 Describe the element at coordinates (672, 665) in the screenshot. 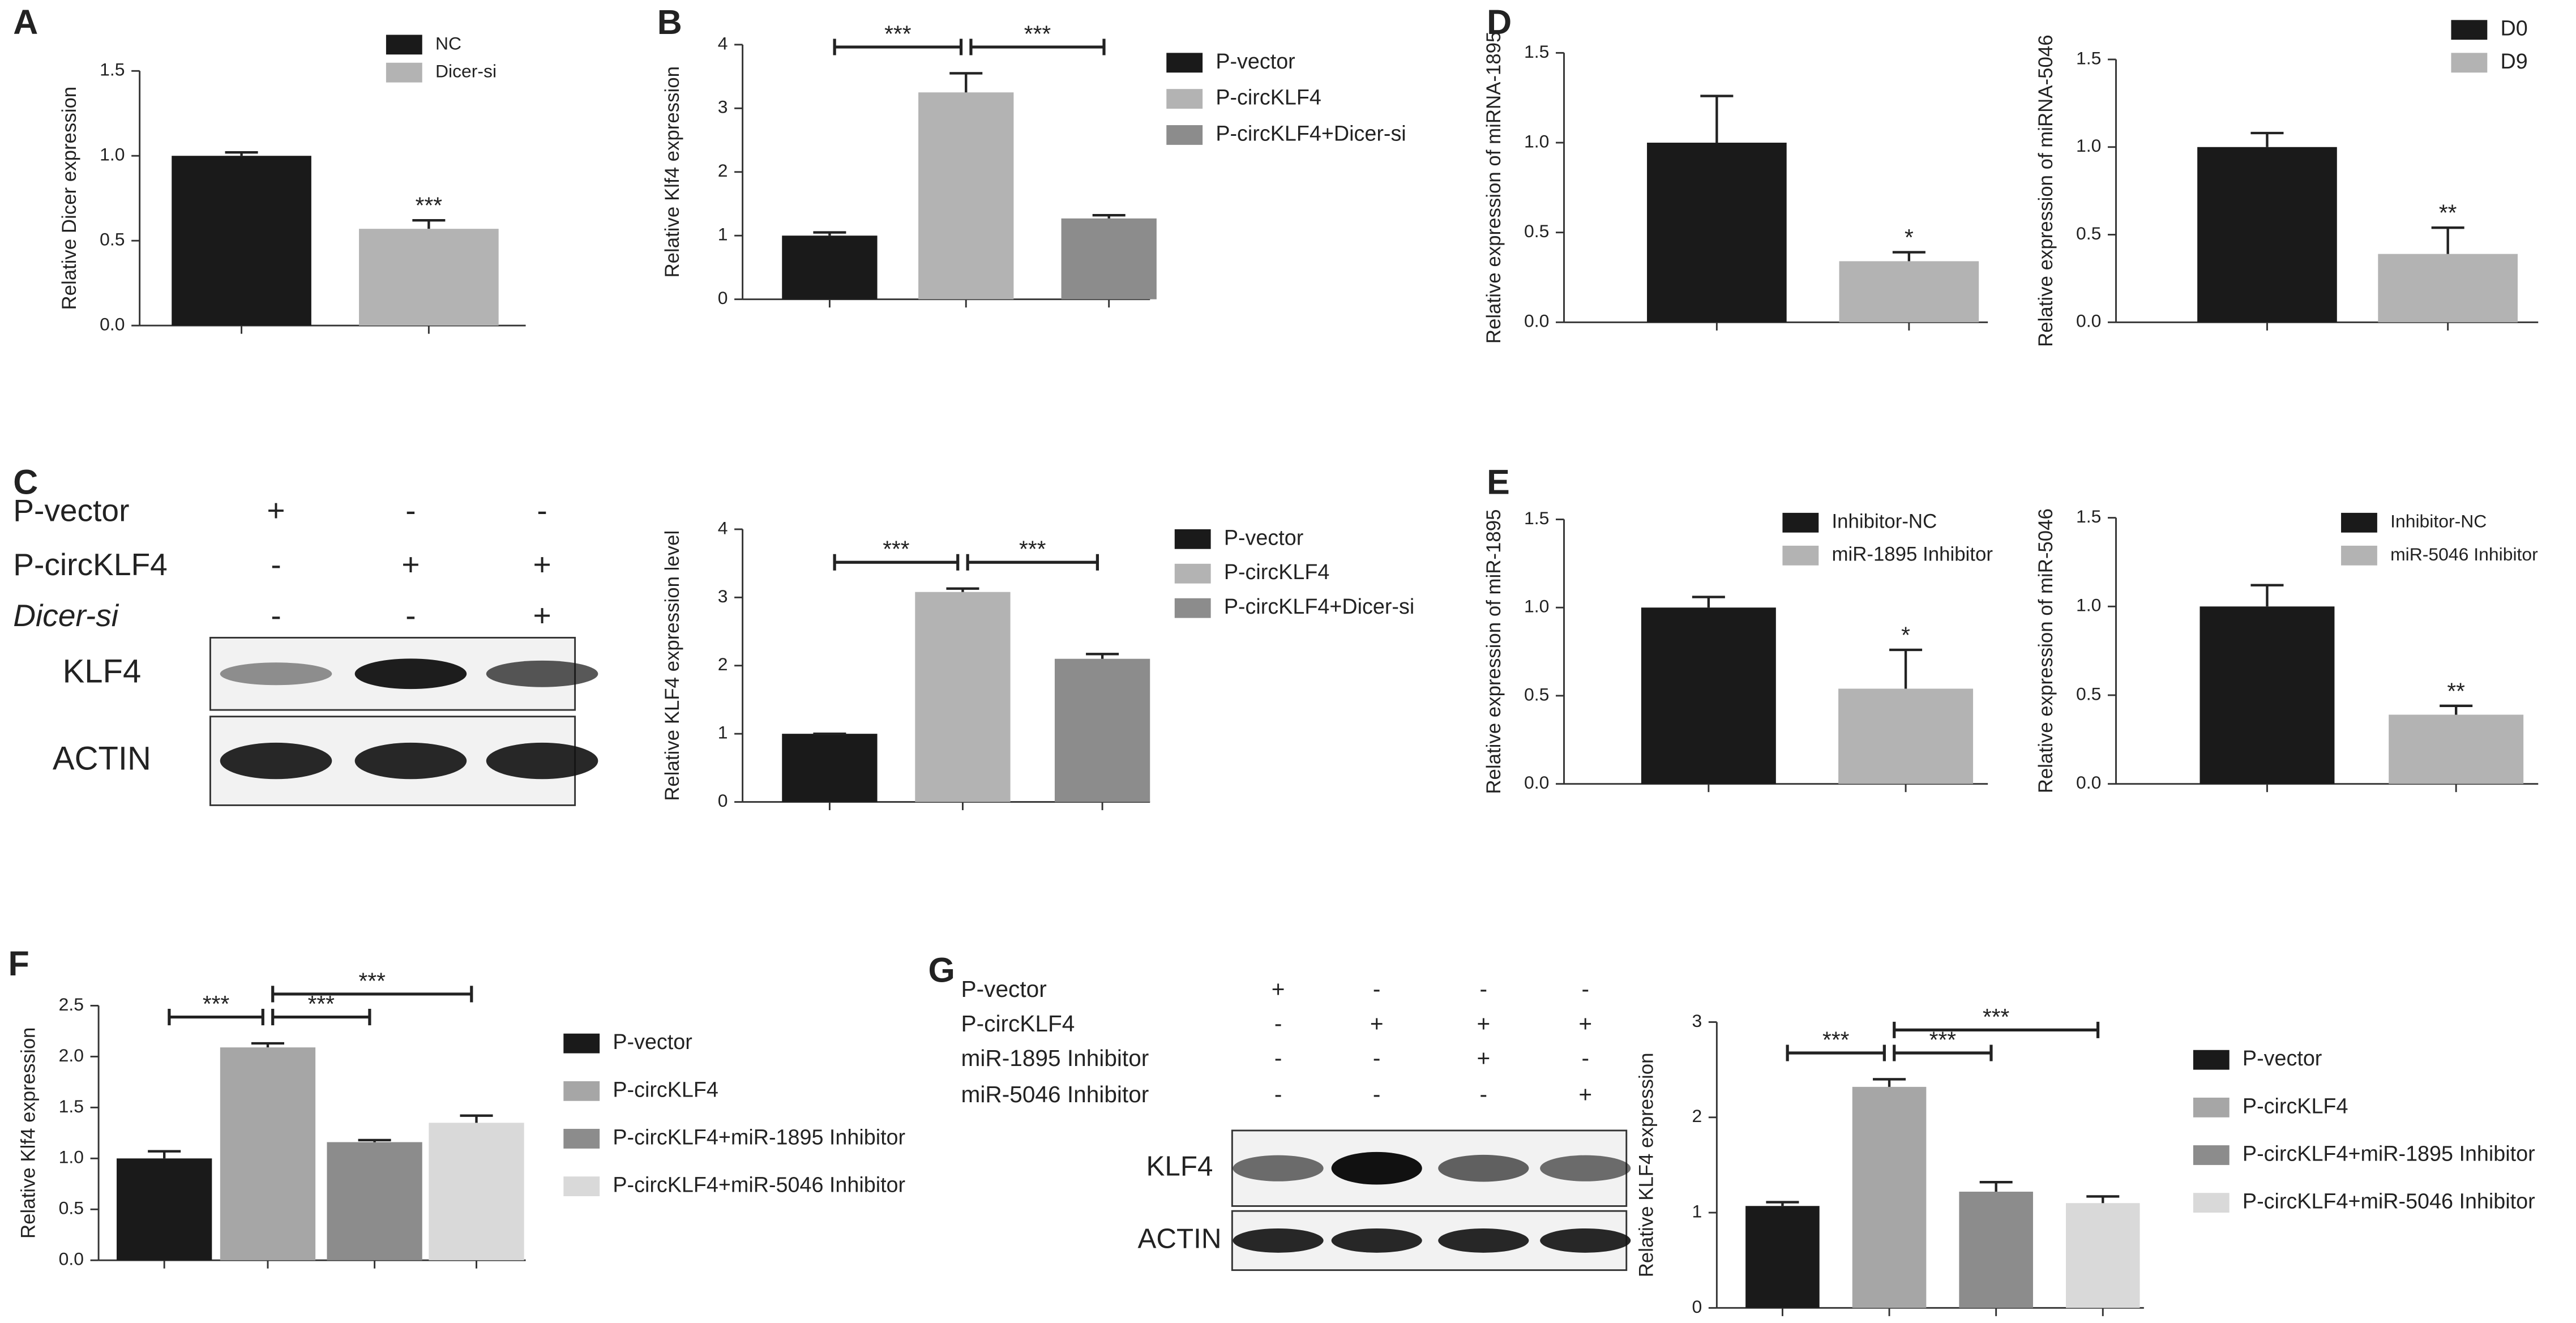

I see `y-axis-label: Relative KLF4 expression level` at that location.